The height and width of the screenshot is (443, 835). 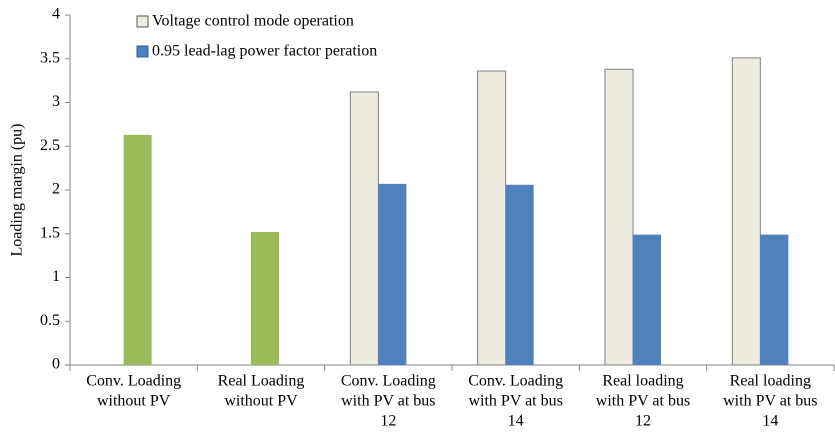 I want to click on y-tick-label: 1, so click(x=56, y=276).